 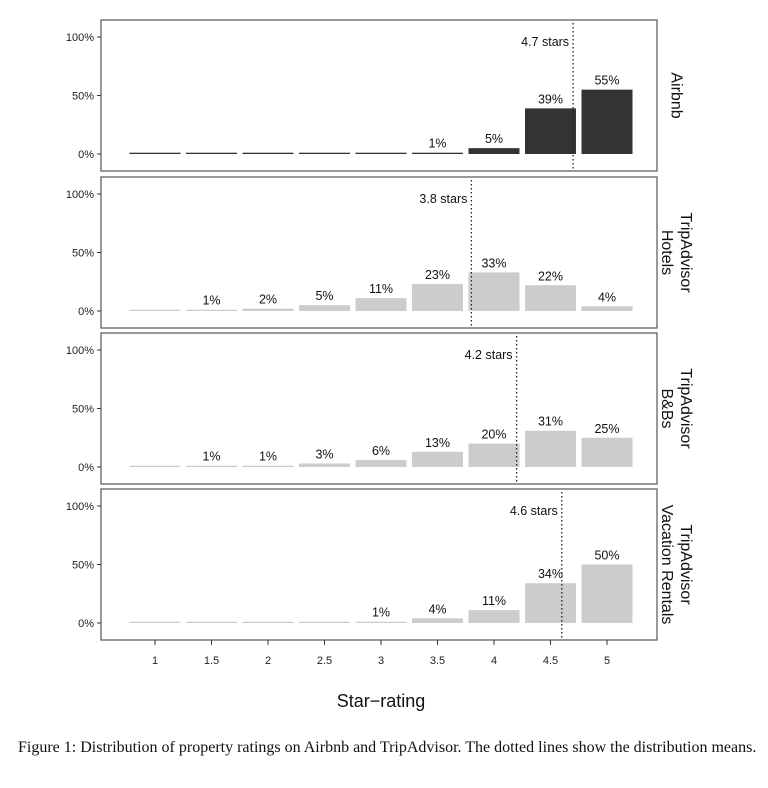 I want to click on x-tick-label: 4.5, so click(x=550, y=661).